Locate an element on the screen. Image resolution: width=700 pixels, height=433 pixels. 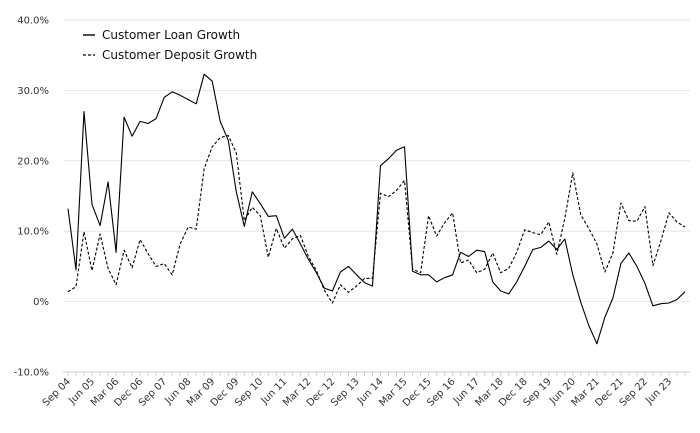
y-tick-label: 20.0% is located at coordinates (33, 161).